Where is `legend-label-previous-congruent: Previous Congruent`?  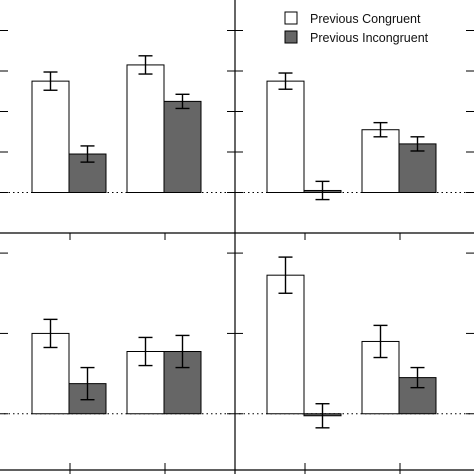
legend-label-previous-congruent: Previous Congruent is located at coordinates (365, 19).